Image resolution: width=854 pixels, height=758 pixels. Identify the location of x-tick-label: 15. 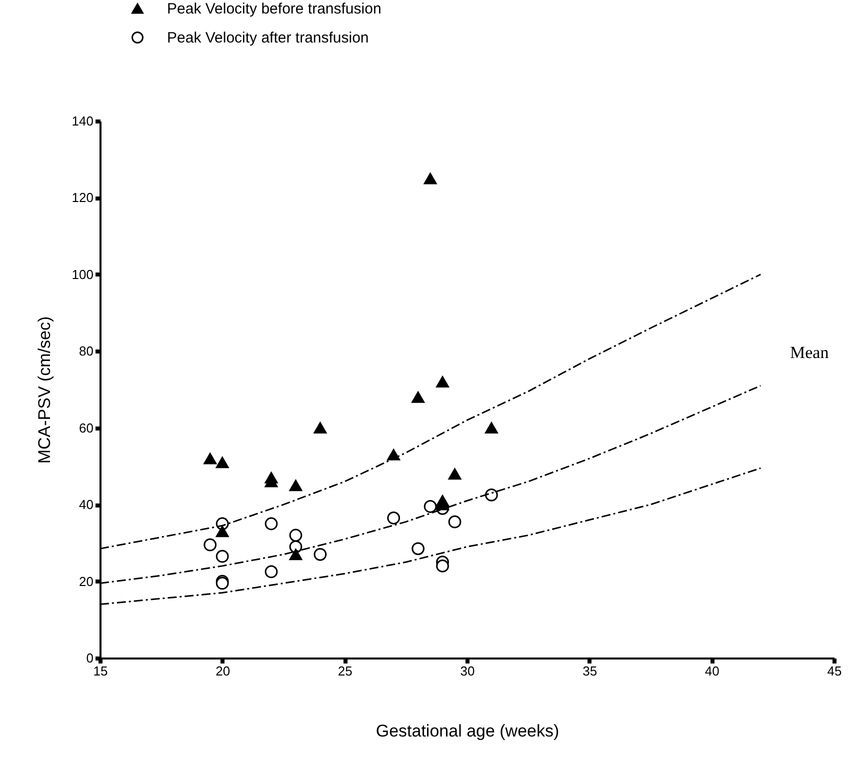
(100, 671).